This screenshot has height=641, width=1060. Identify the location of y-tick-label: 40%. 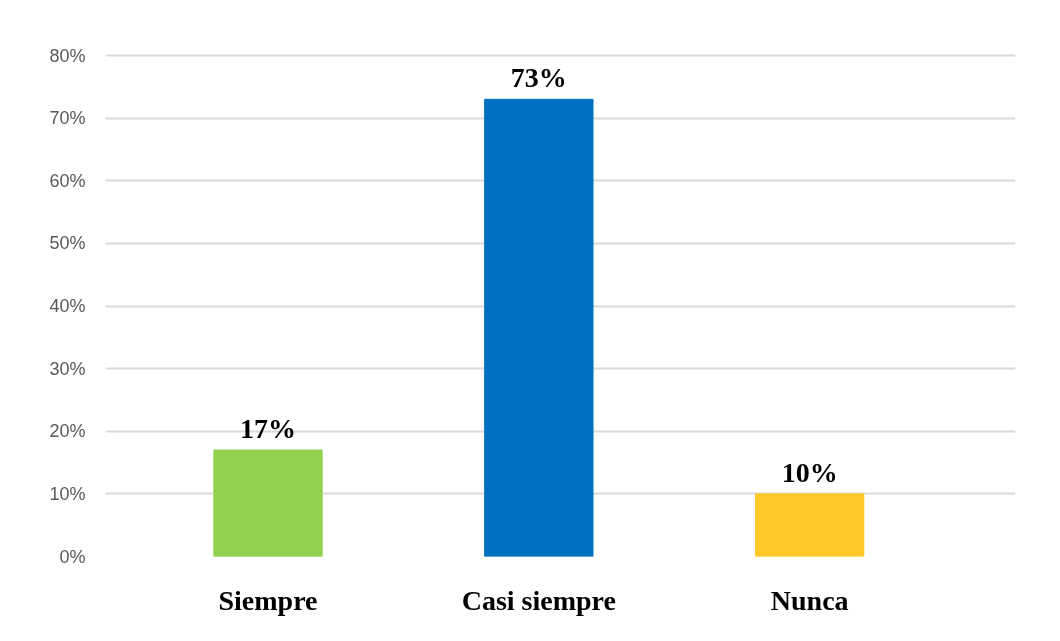
(67, 306).